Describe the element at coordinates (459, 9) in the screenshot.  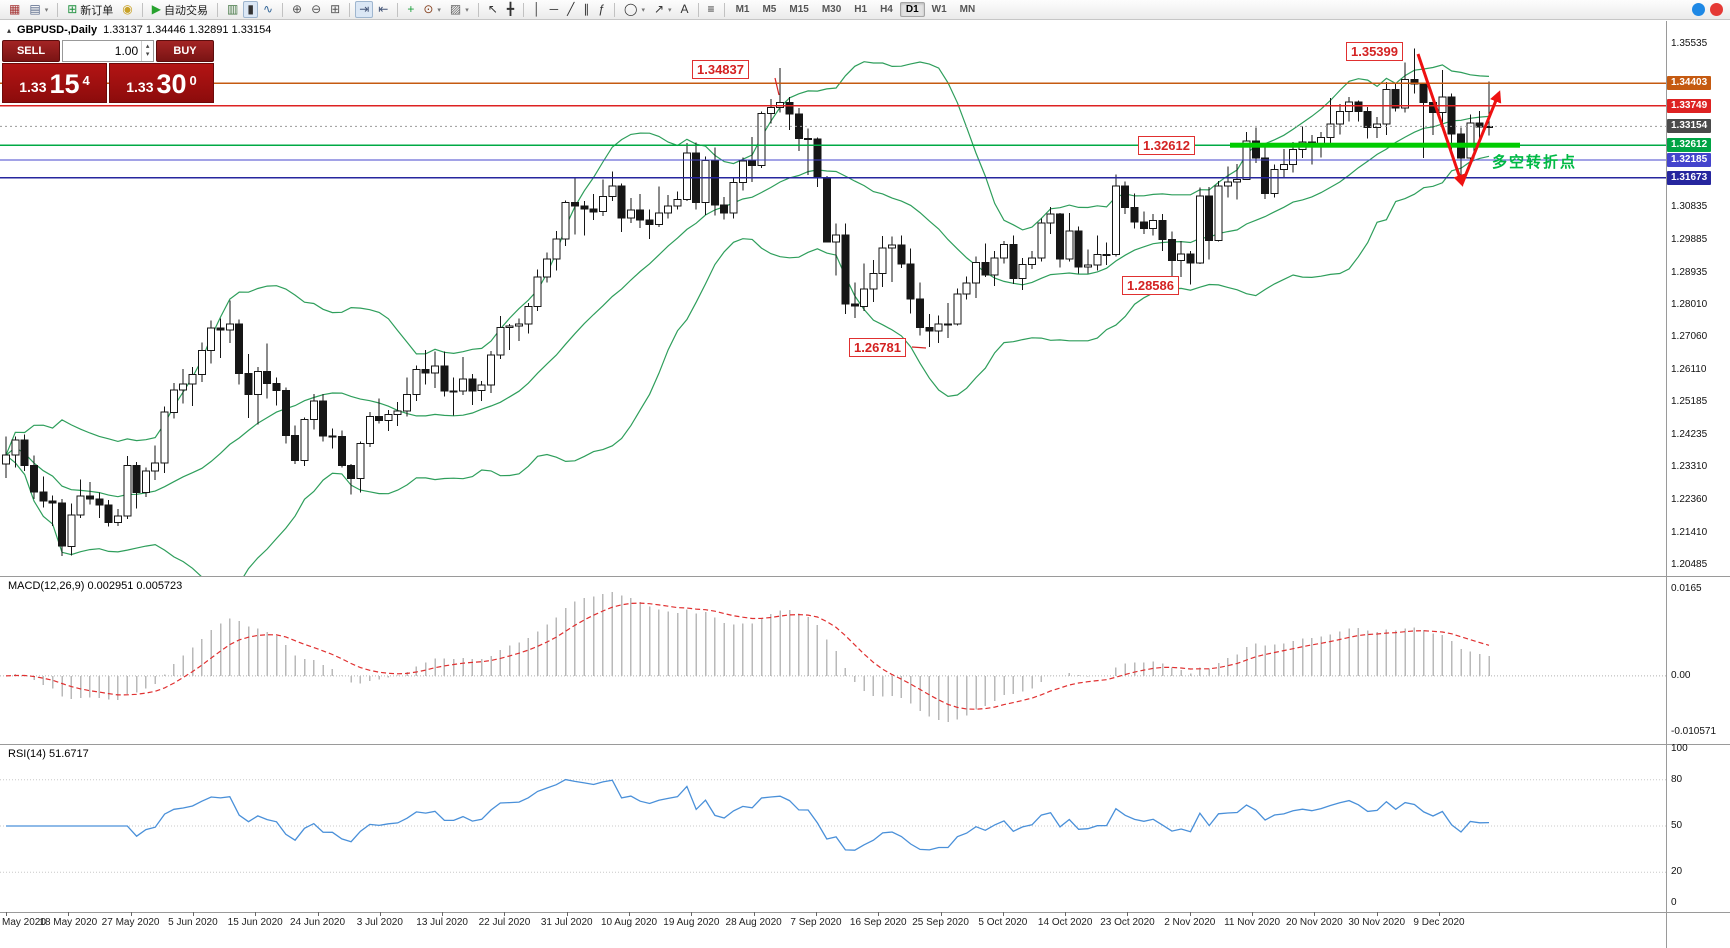
I see `templates-icon: ▨ ▾` at that location.